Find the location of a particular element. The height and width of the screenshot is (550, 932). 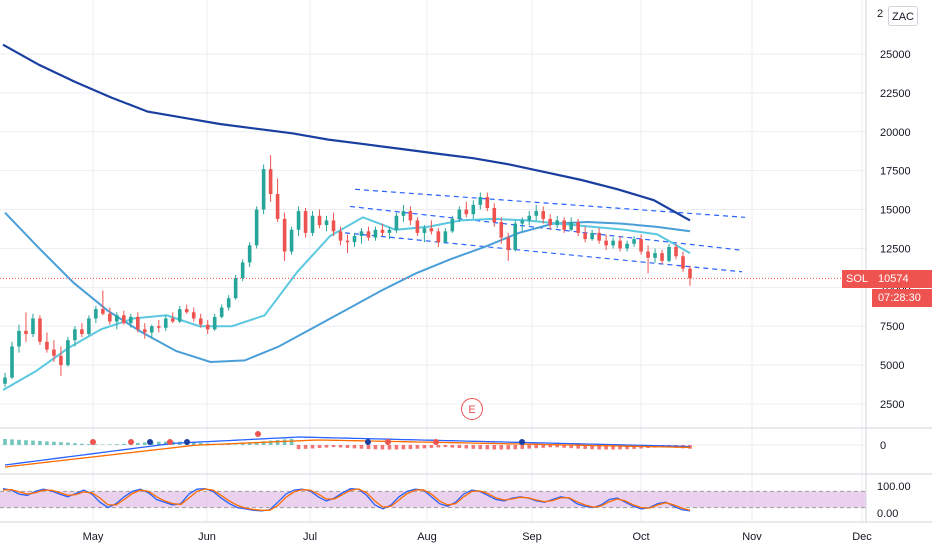

time-tick-label: Jul is located at coordinates (310, 537).